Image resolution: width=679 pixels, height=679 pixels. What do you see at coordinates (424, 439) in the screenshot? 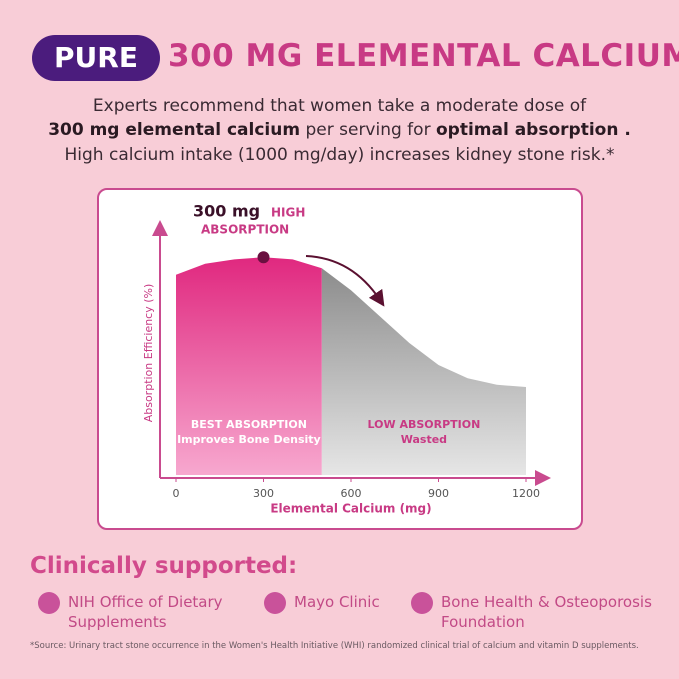
I see `region-sublabel: Wasted` at bounding box center [424, 439].